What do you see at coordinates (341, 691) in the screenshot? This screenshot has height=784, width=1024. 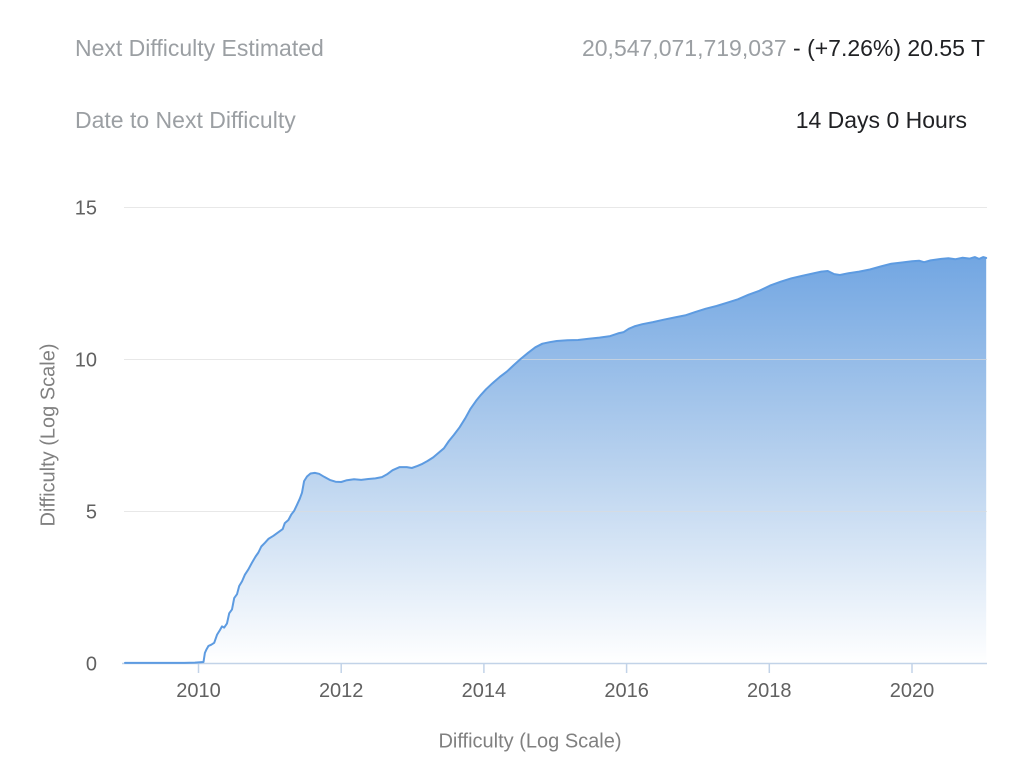 I see `x-tick-label-2012: 2012` at bounding box center [341, 691].